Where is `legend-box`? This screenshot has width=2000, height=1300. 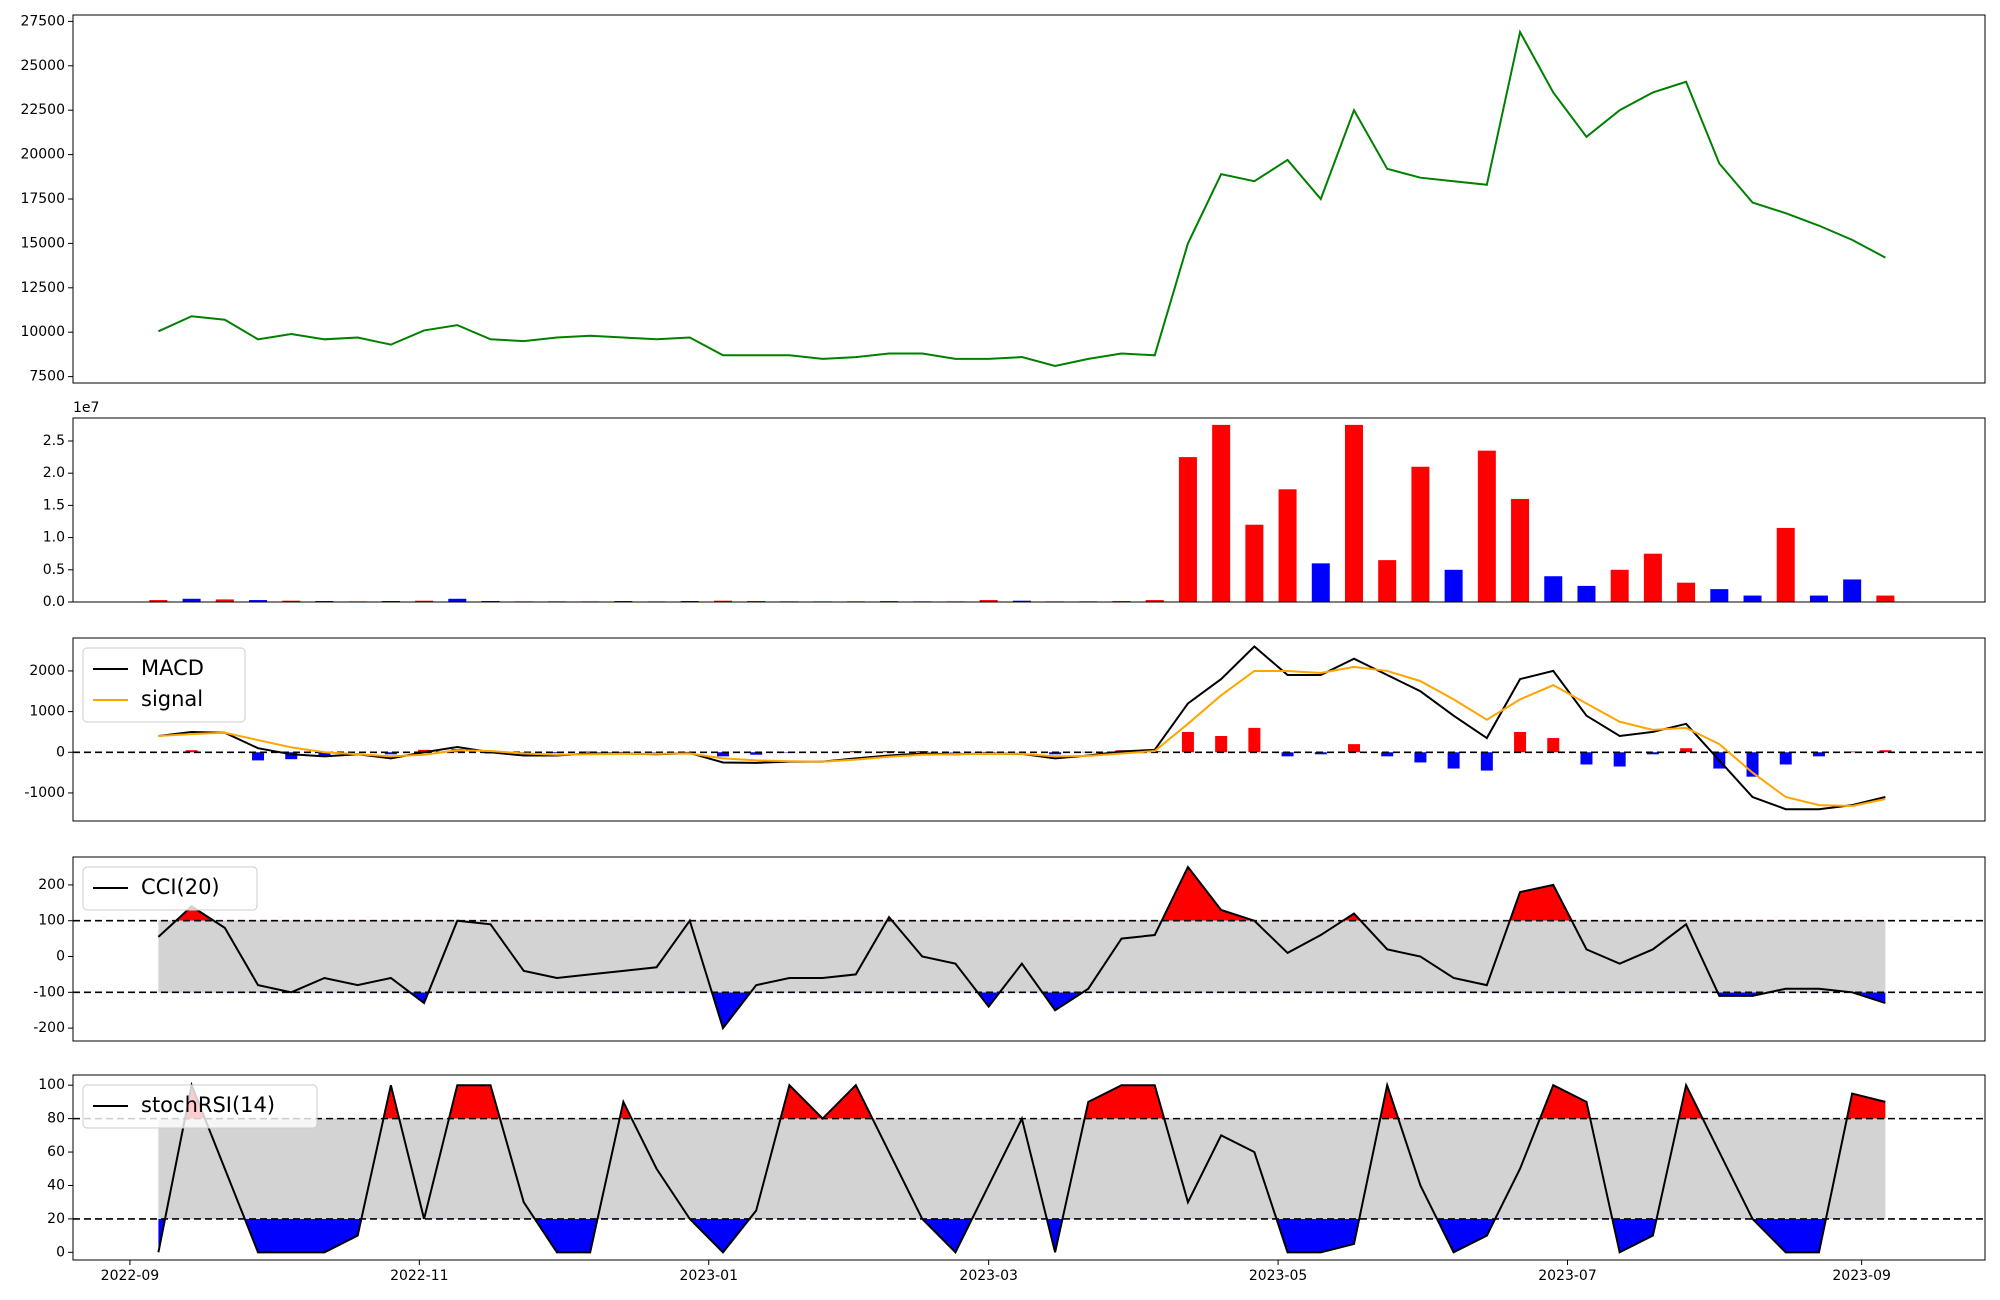 legend-box is located at coordinates (170, 888).